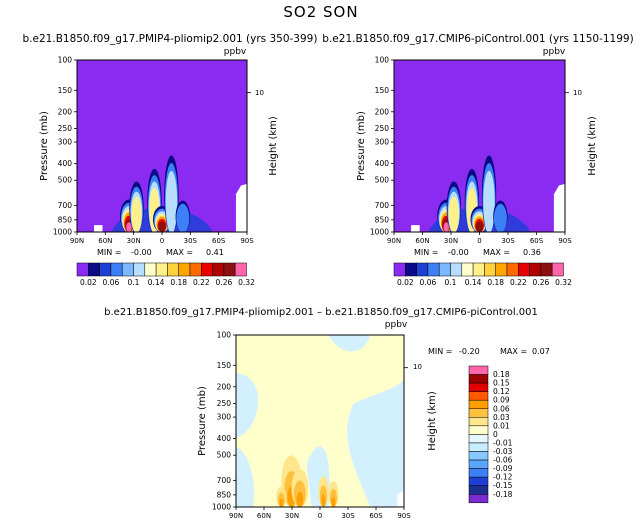 The width and height of the screenshot is (643, 526). I want to click on panel-3-max-value: 0.07, so click(541, 351).